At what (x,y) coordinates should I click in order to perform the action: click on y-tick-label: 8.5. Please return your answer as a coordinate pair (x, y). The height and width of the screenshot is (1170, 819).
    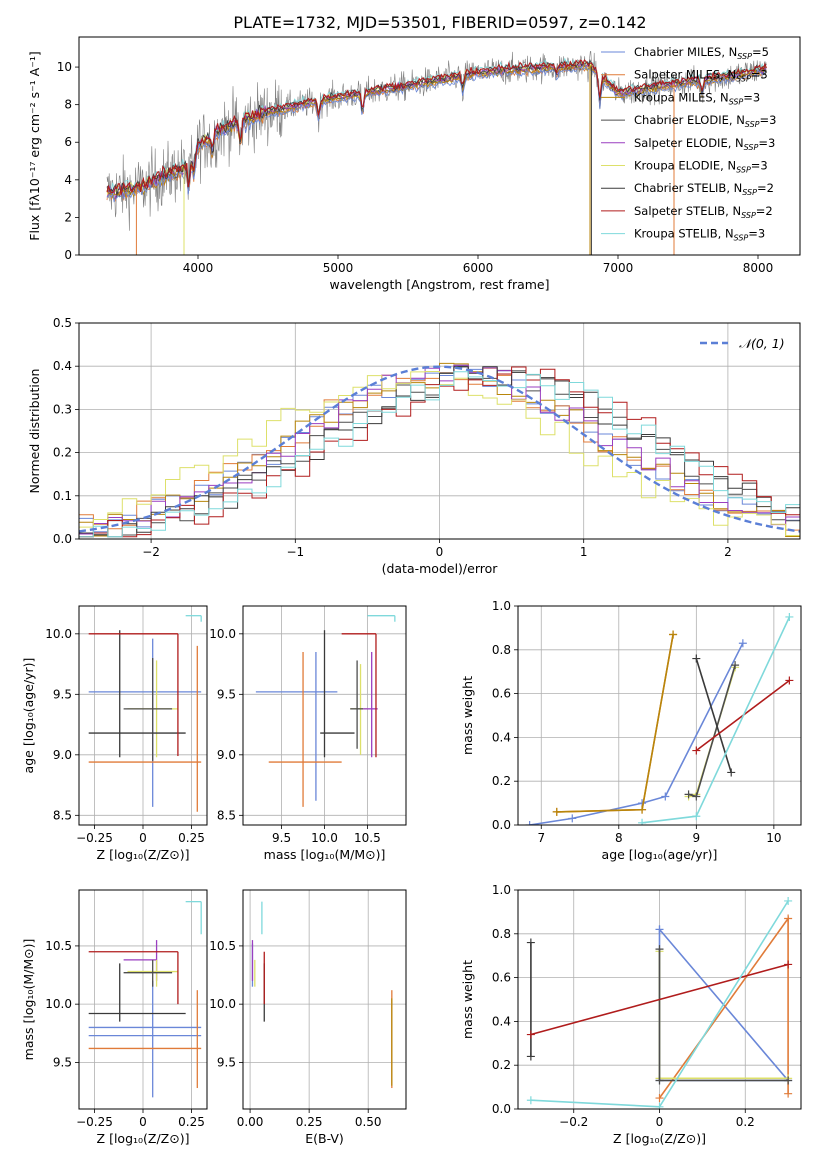
    Looking at the image, I should click on (62, 815).